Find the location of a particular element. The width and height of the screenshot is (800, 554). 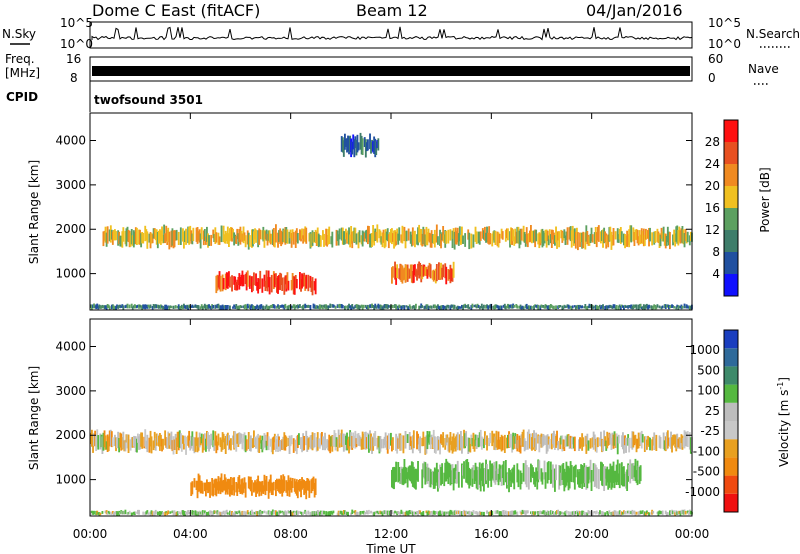

noise-left-top: 10^5 is located at coordinates (76, 23).